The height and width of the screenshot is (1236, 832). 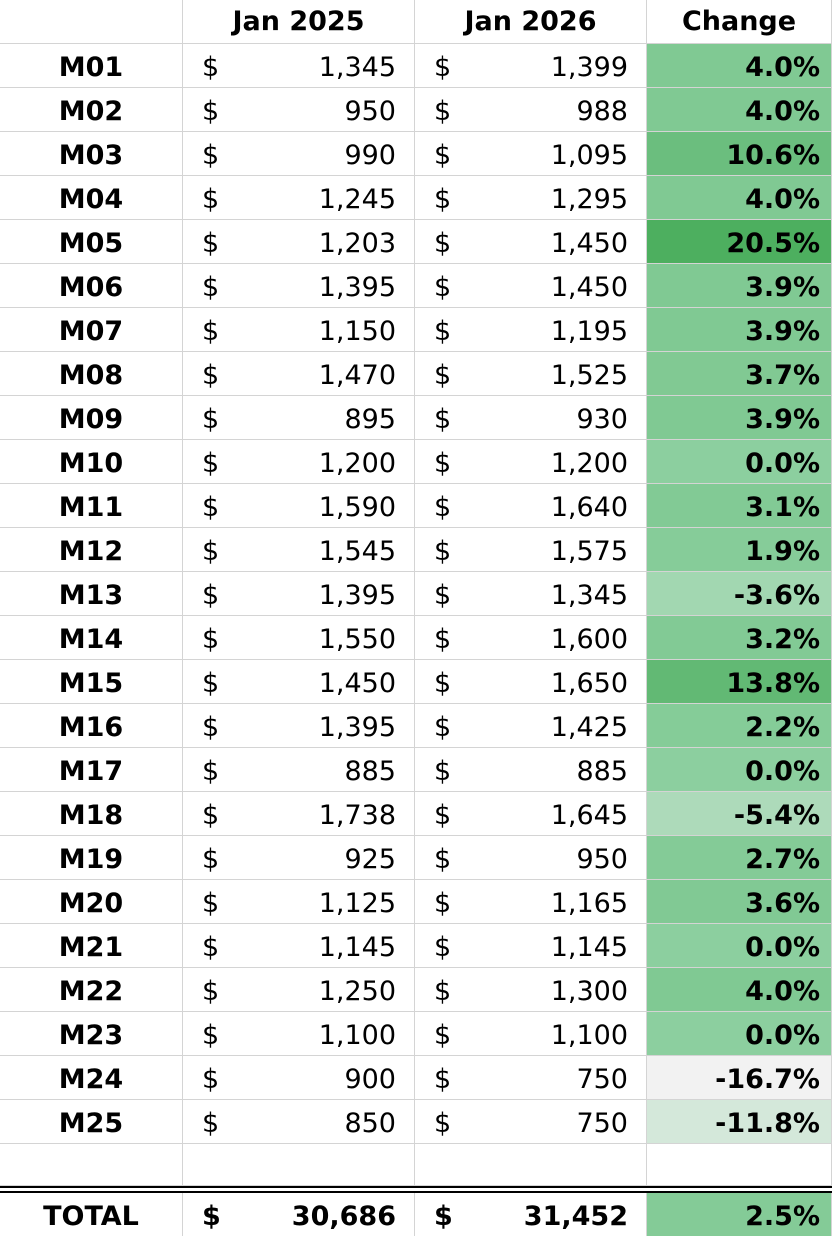 I want to click on row-jan-2026: $1,450, so click(x=531, y=242).